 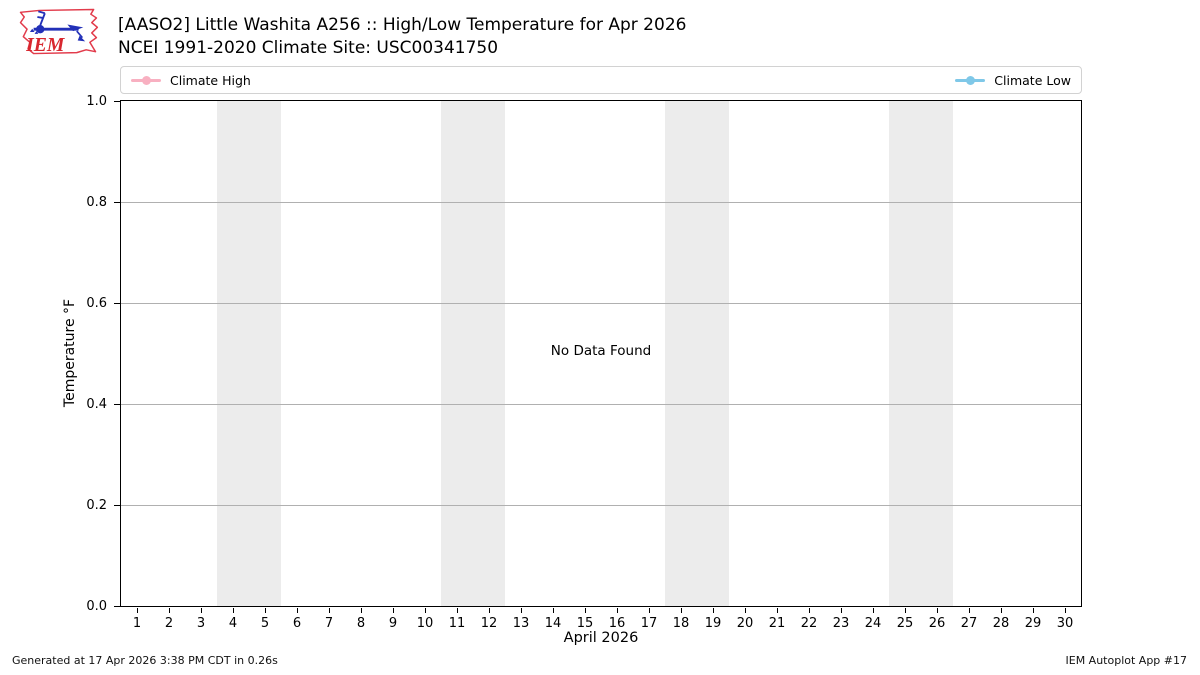 What do you see at coordinates (96, 505) in the screenshot?
I see `y-tick-label: 0.2` at bounding box center [96, 505].